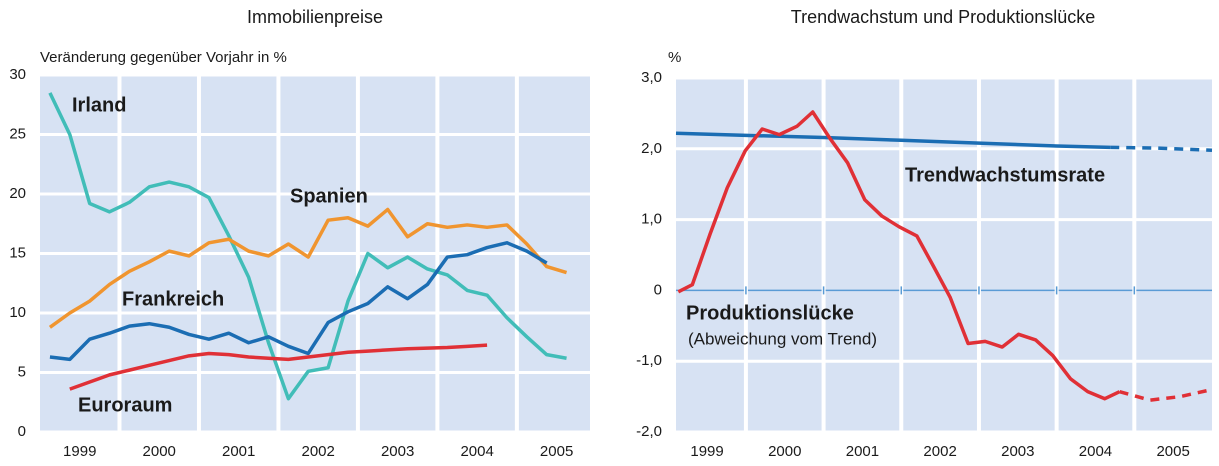  Describe the element at coordinates (125, 405) in the screenshot. I see `series-label: Euroraum` at that location.